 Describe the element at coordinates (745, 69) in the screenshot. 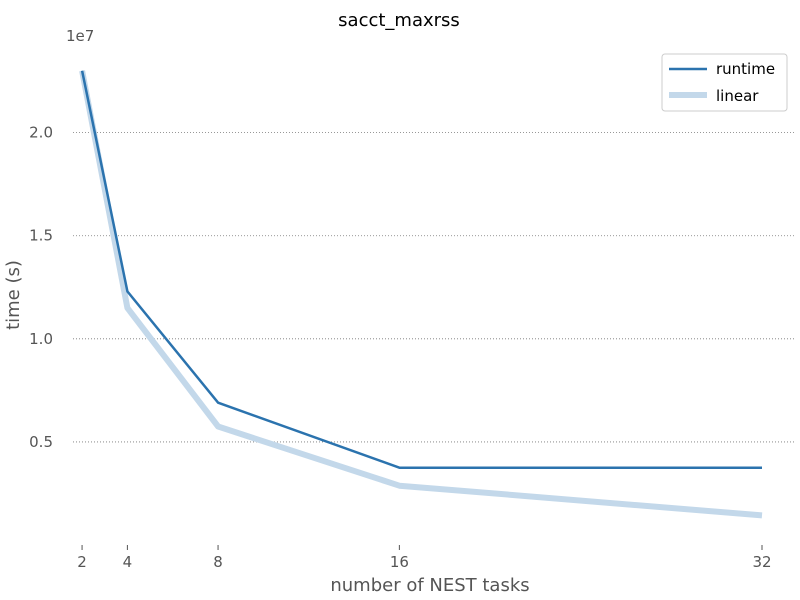

I see `legend-label-runtime: runtime` at that location.